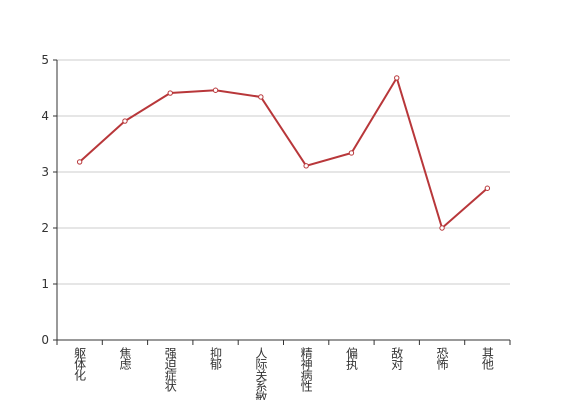 The height and width of the screenshot is (400, 567). Describe the element at coordinates (45, 340) in the screenshot. I see `y-tick-label: 0` at that location.